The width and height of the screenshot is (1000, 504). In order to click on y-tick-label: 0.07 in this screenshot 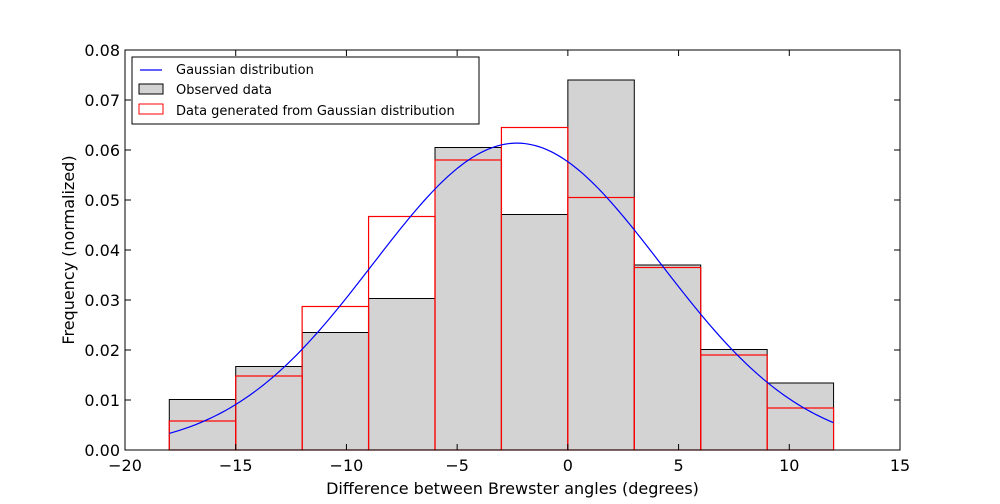, I will do `click(102, 100)`.